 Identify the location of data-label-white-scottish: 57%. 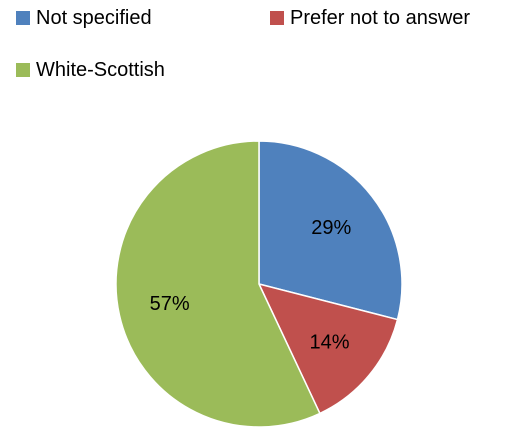
(170, 304).